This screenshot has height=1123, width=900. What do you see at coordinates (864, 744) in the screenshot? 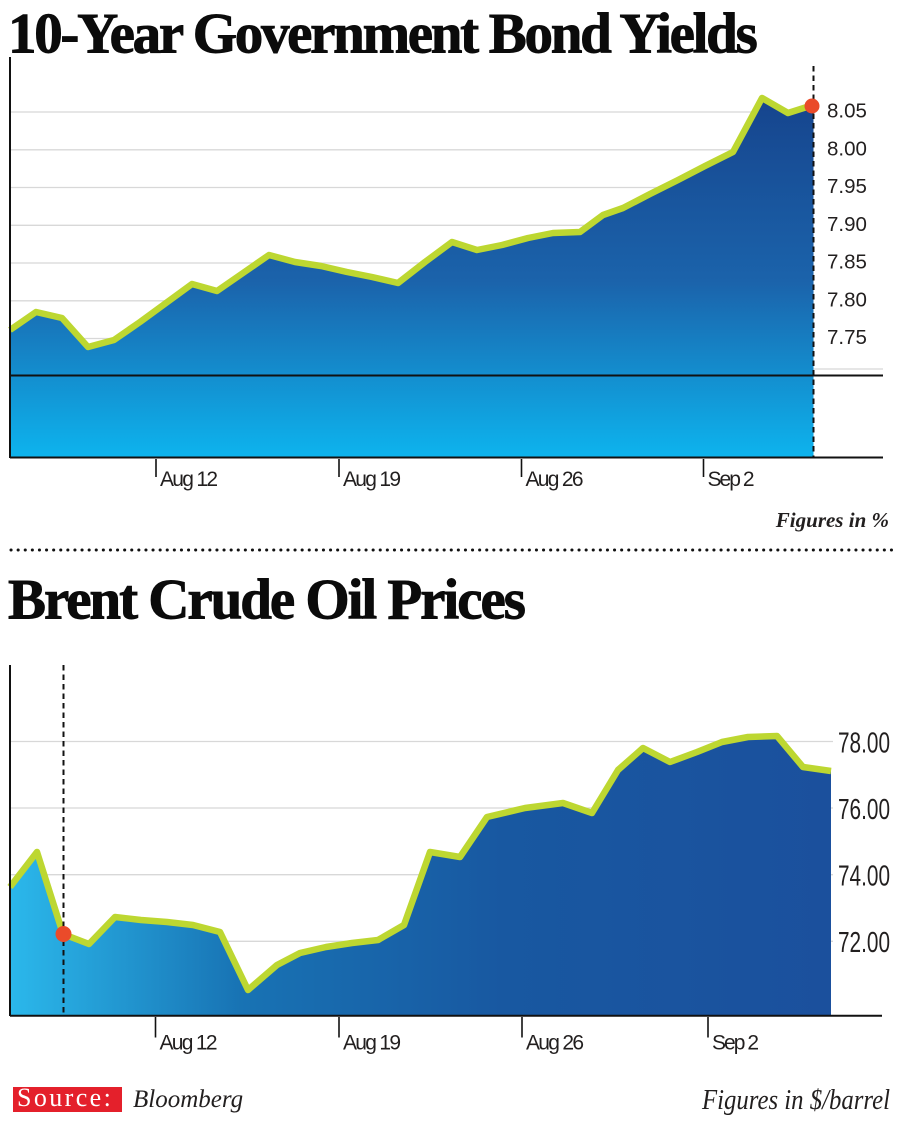
I see `svg-text: 78.00` at bounding box center [864, 744].